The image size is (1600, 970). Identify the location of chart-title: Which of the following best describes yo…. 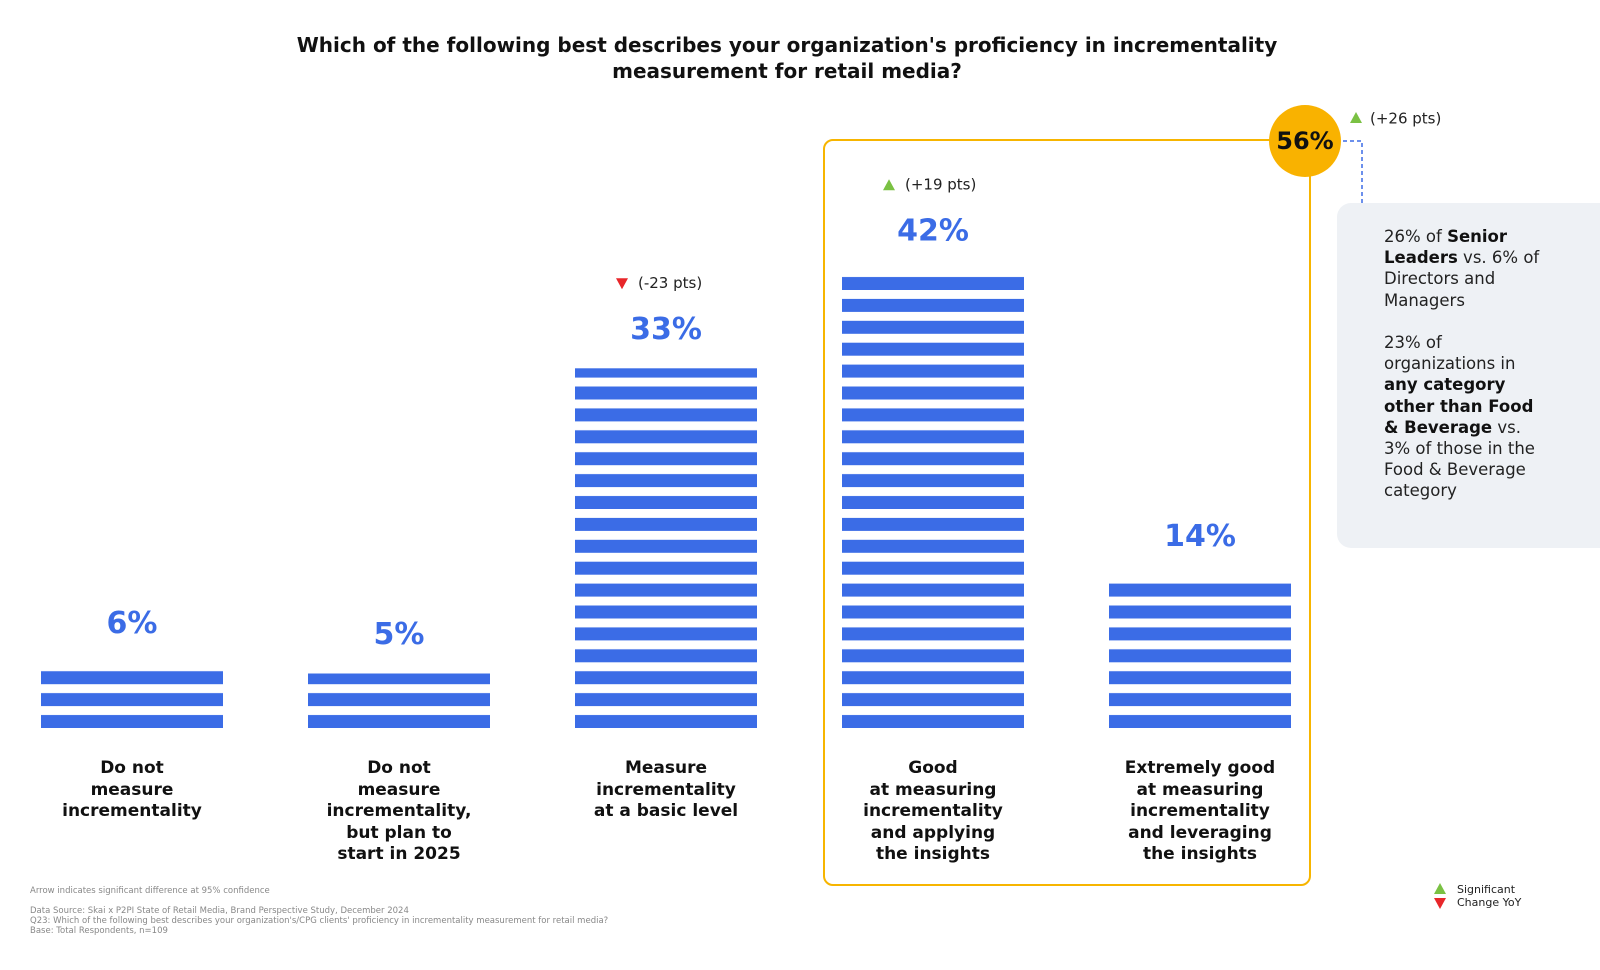
(787, 58).